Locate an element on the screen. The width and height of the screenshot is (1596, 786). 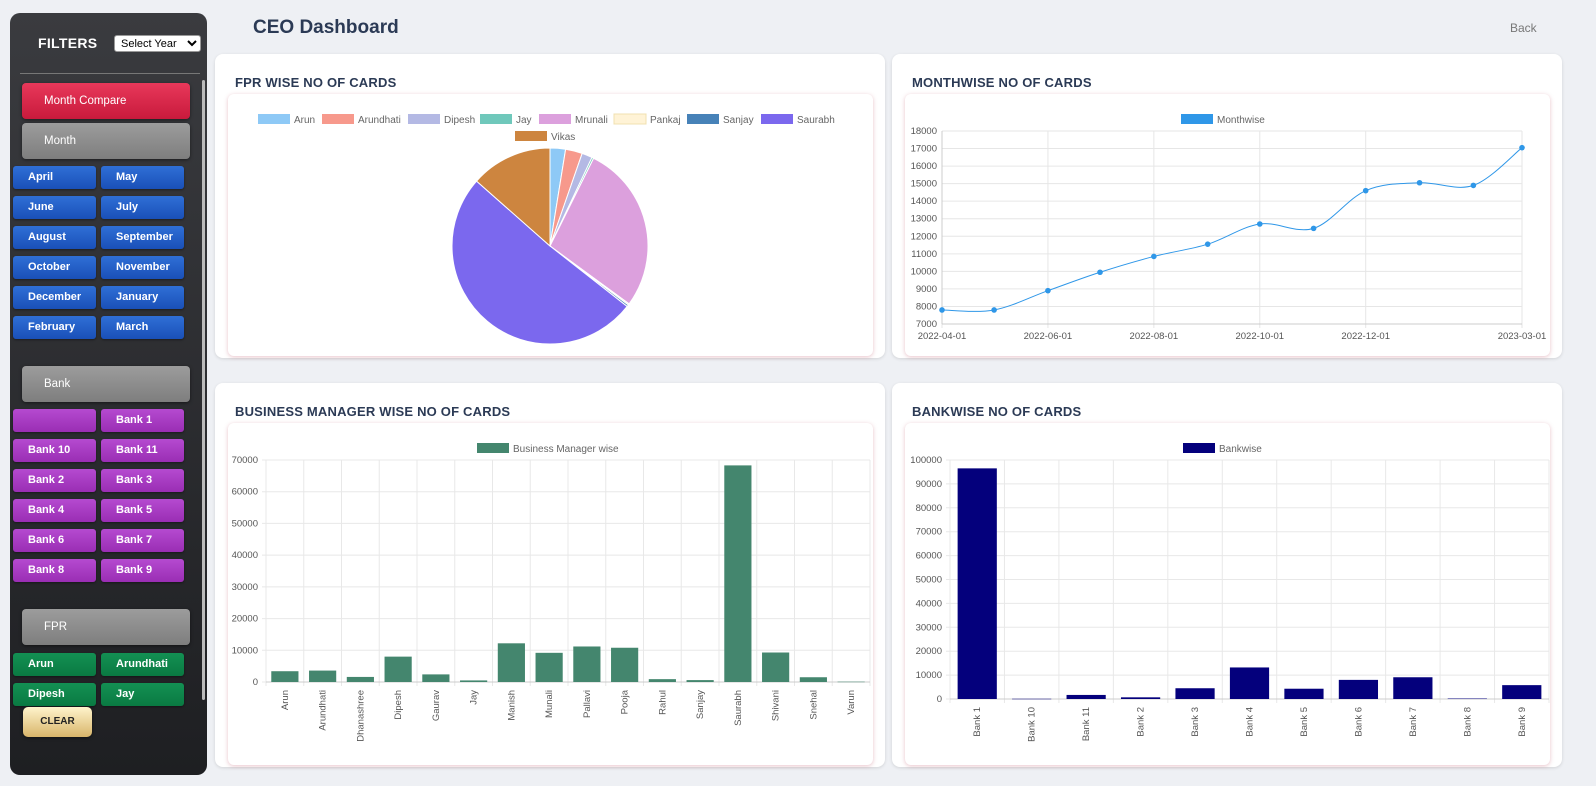
bar-arundhati is located at coordinates (323, 676).